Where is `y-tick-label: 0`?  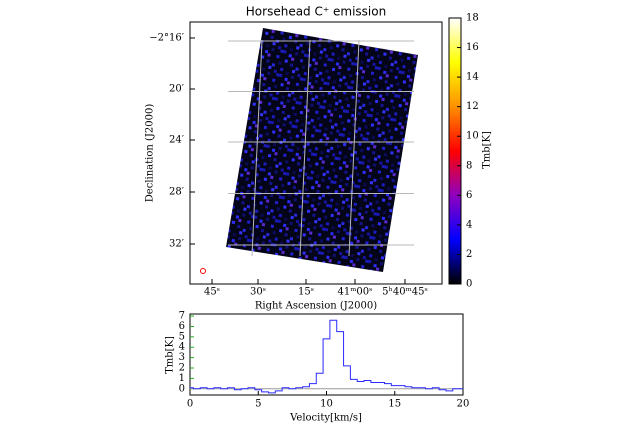 y-tick-label: 0 is located at coordinates (182, 388).